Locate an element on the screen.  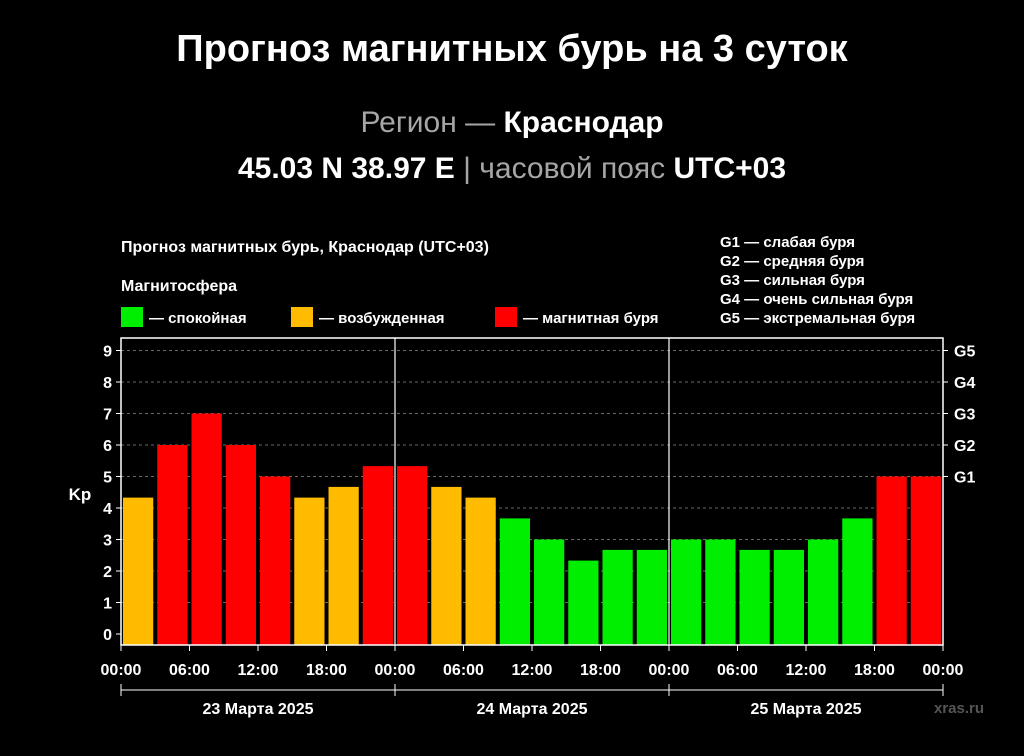
coords-line: 45.03 N 38.97 E | часовой пояс UTC+03 is located at coordinates (512, 169).